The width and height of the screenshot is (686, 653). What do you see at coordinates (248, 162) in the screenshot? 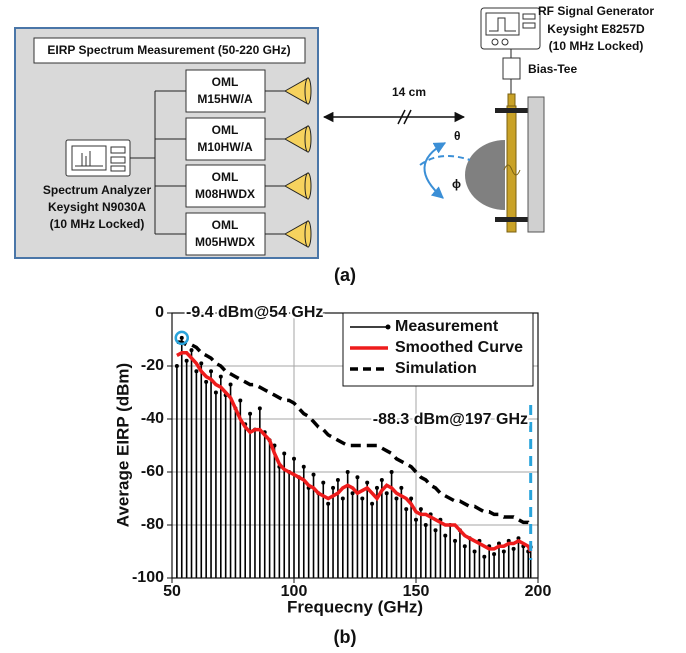
I see `oml-modules` at bounding box center [248, 162].